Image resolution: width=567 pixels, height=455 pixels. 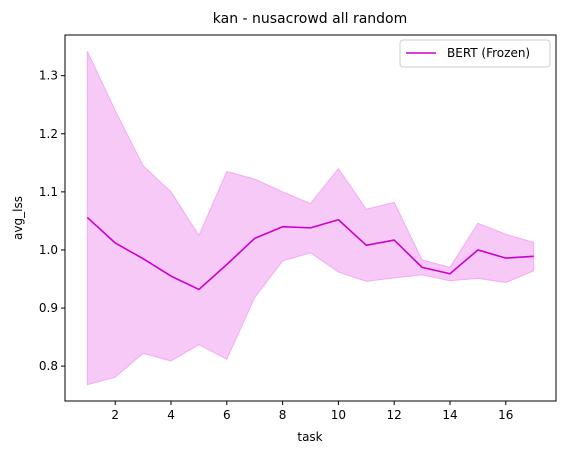 I want to click on chart-title: kan - nusacrowd all random, so click(x=310, y=19).